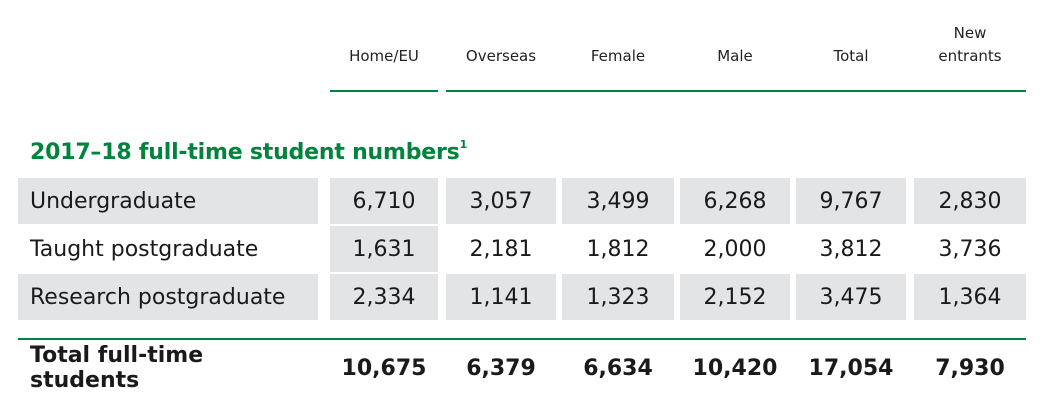 This screenshot has height=417, width=1046. What do you see at coordinates (501, 56) in the screenshot?
I see `col-header-overseas: Overseas` at bounding box center [501, 56].